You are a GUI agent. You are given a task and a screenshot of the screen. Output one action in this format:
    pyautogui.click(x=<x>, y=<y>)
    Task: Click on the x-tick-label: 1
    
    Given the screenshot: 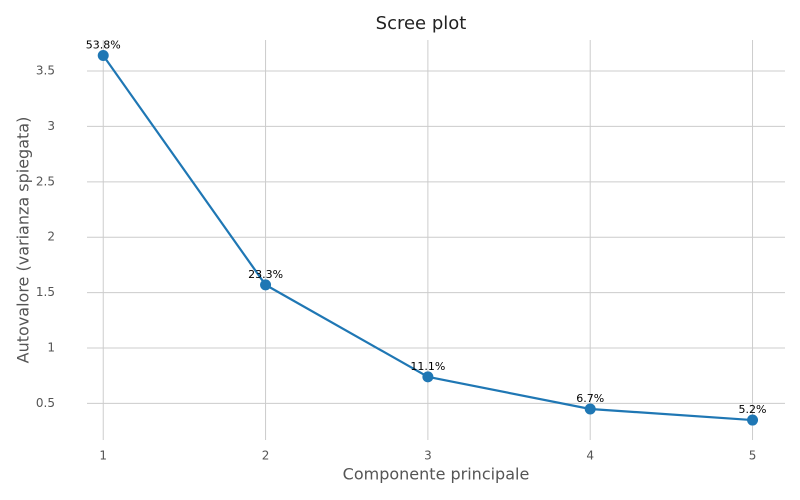 What is the action you would take?
    pyautogui.click(x=103, y=456)
    